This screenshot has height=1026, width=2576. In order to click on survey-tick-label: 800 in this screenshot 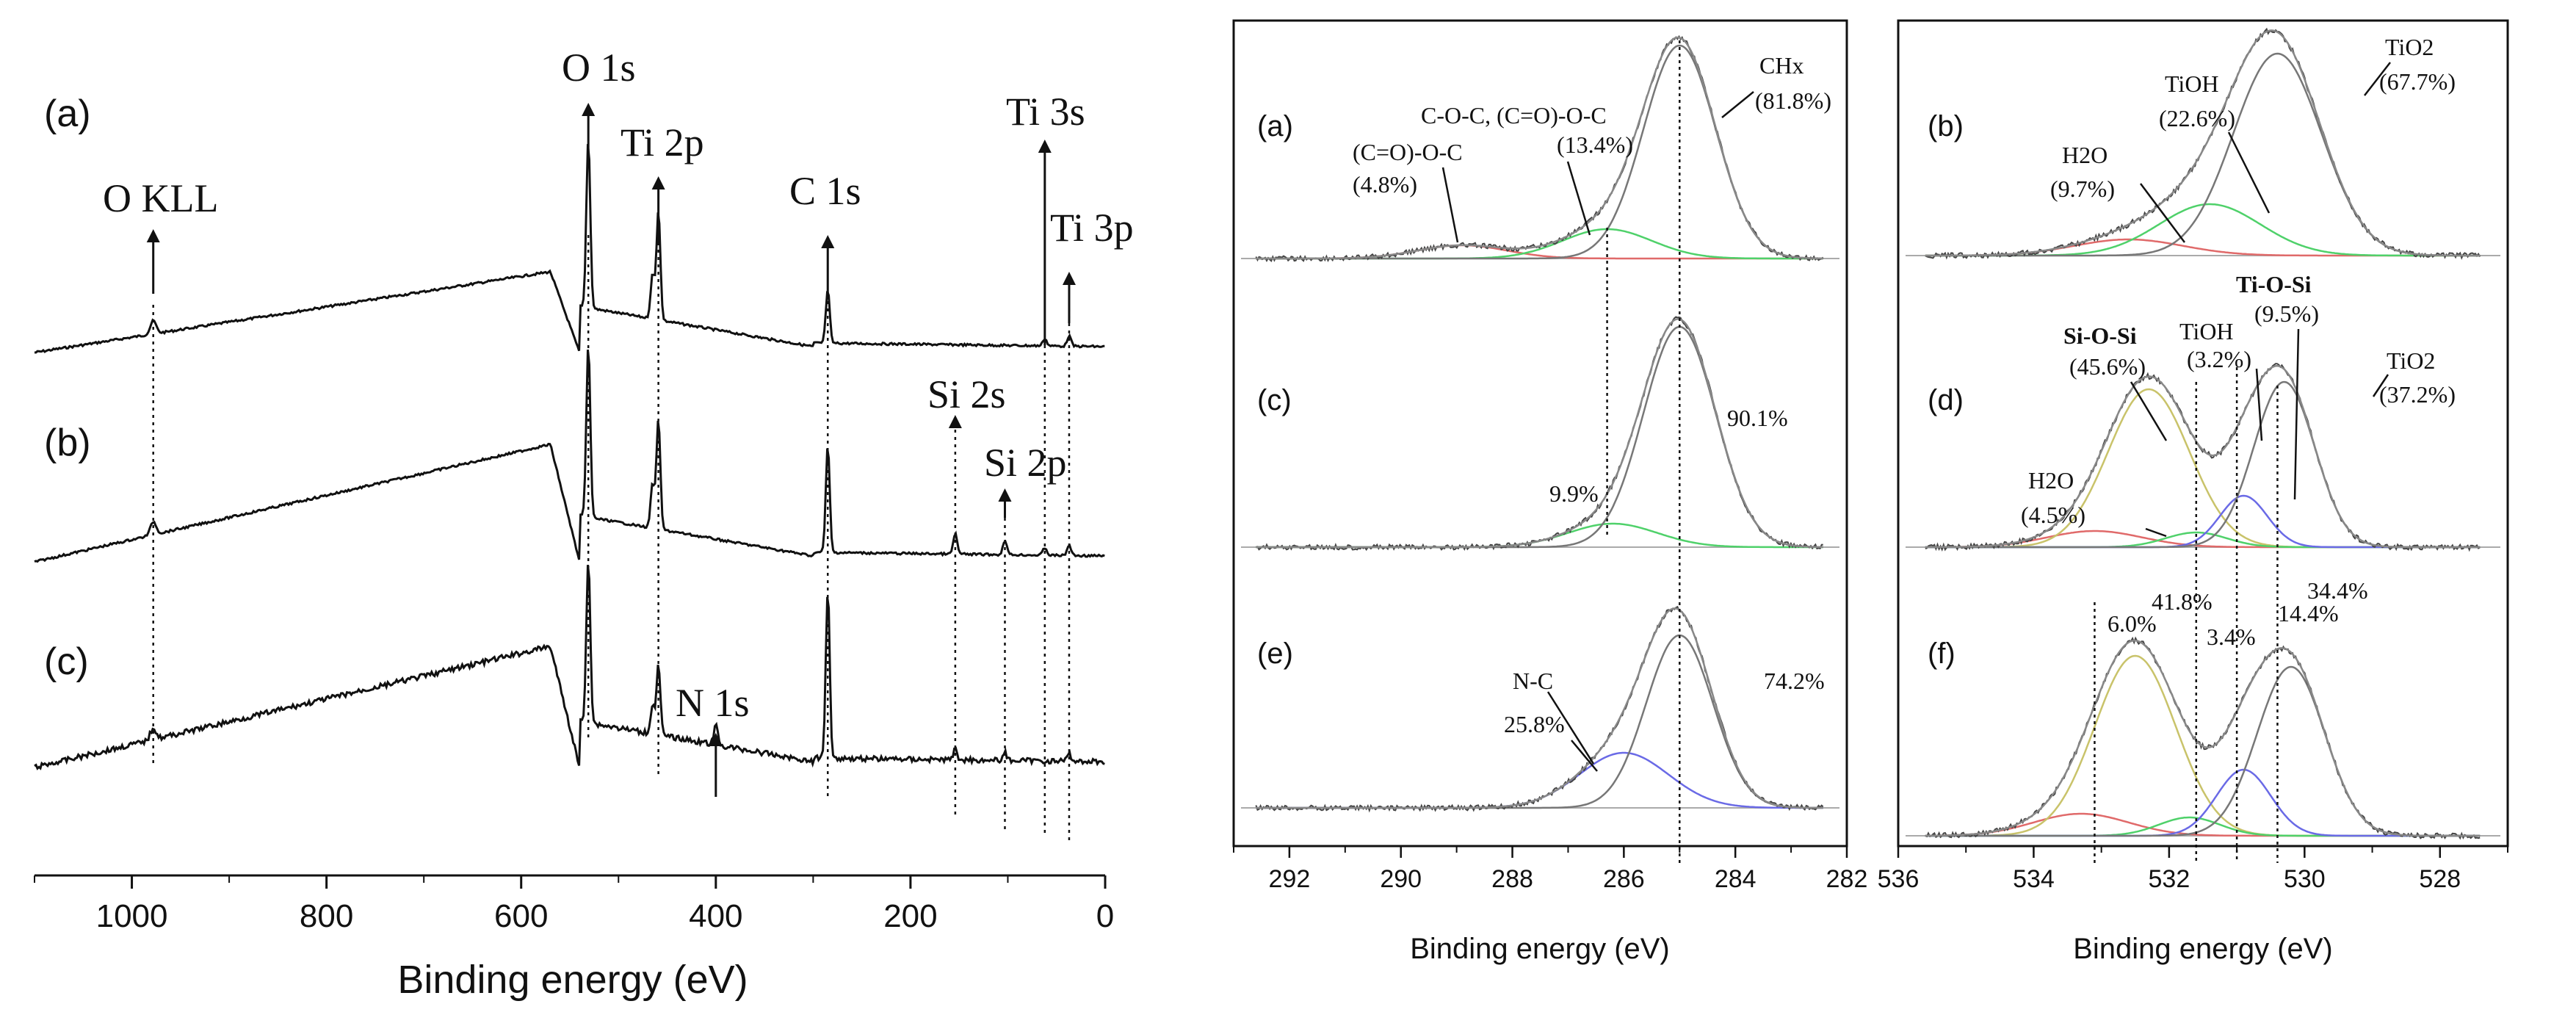, I will do `click(326, 916)`.